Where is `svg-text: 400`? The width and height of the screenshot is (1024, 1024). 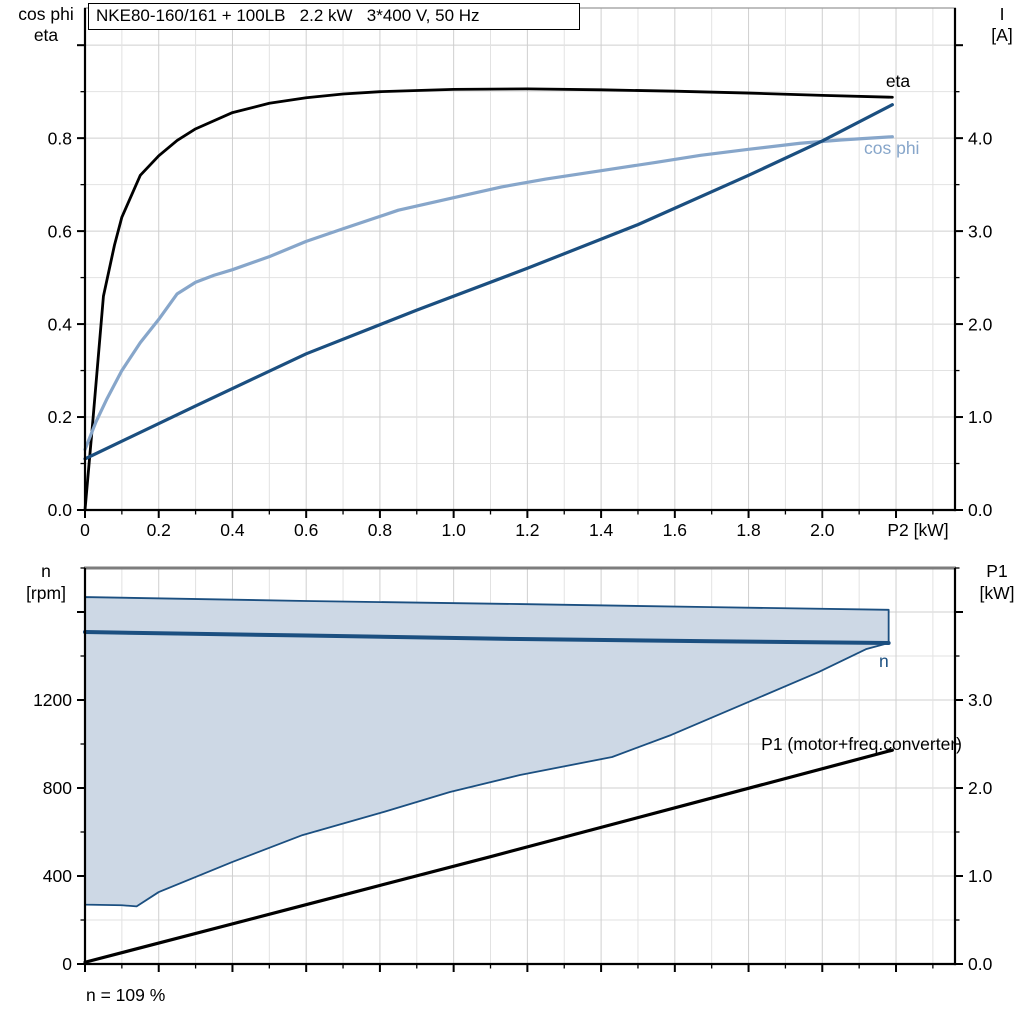 svg-text: 400 is located at coordinates (57, 876).